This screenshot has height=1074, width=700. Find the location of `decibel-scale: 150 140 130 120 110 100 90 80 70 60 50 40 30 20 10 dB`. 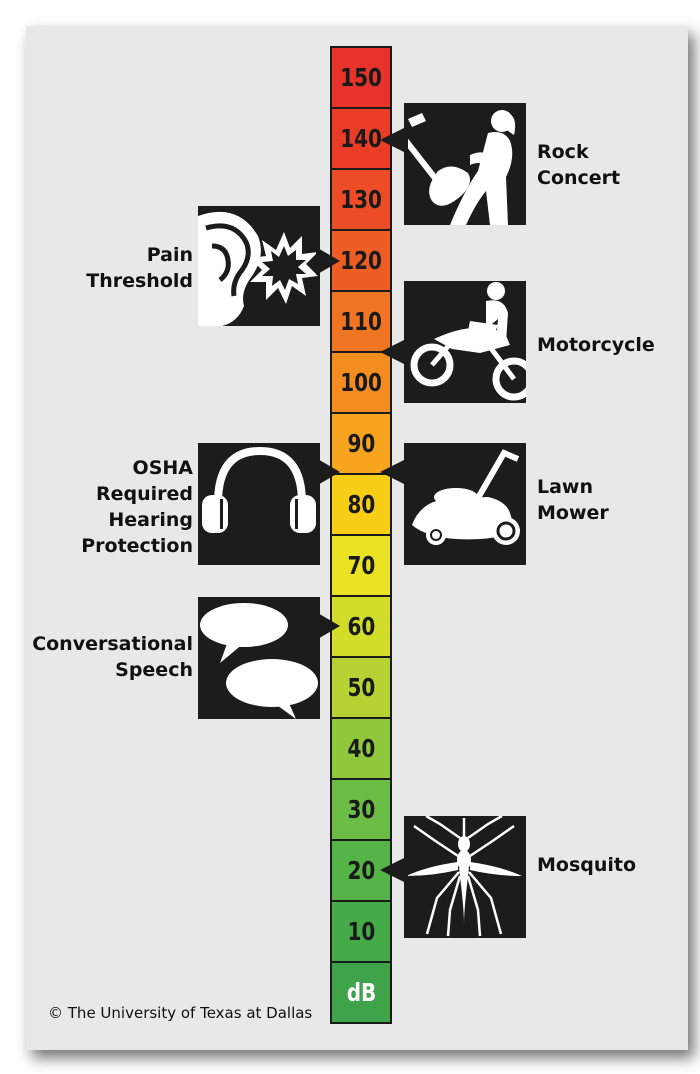

decibel-scale: 150 140 130 120 110 100 90 80 70 60 50 40 30 20 10 dB is located at coordinates (361, 535).